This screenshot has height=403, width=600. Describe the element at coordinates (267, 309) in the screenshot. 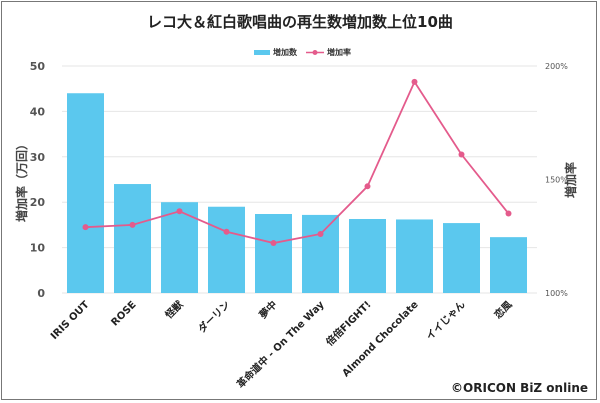

I see `x-tick-label: 夢中` at that location.